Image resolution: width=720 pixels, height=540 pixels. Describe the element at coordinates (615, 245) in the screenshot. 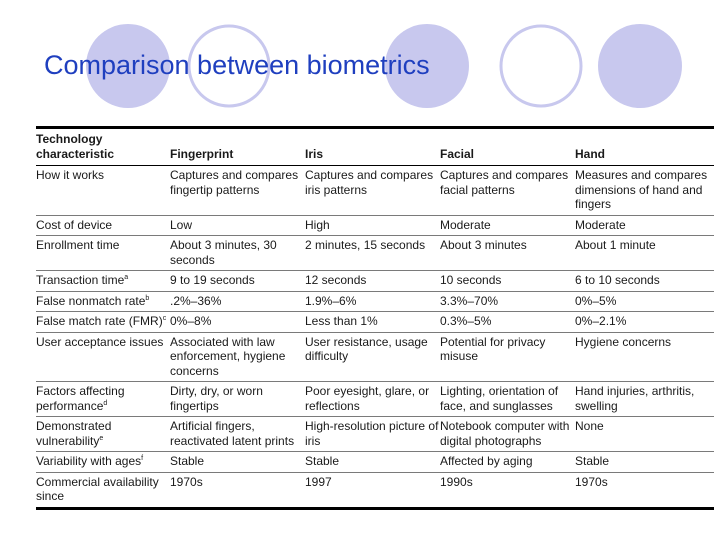

I see `table-cell: About 1 minute` at that location.